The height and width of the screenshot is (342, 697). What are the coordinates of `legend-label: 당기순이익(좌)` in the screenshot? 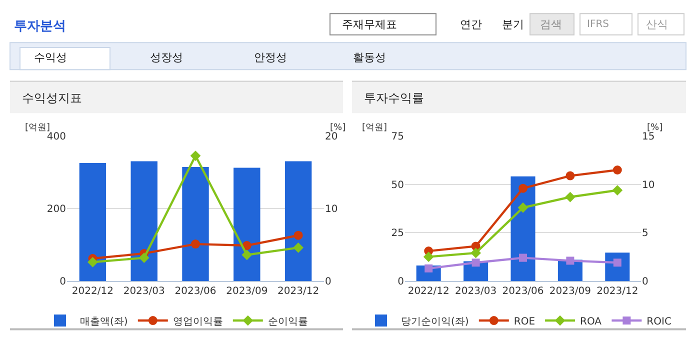 It's located at (435, 322).